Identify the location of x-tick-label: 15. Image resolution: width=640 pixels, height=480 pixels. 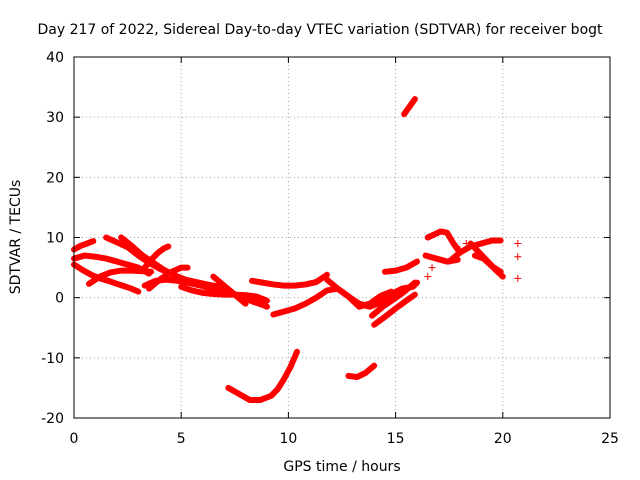
(396, 439).